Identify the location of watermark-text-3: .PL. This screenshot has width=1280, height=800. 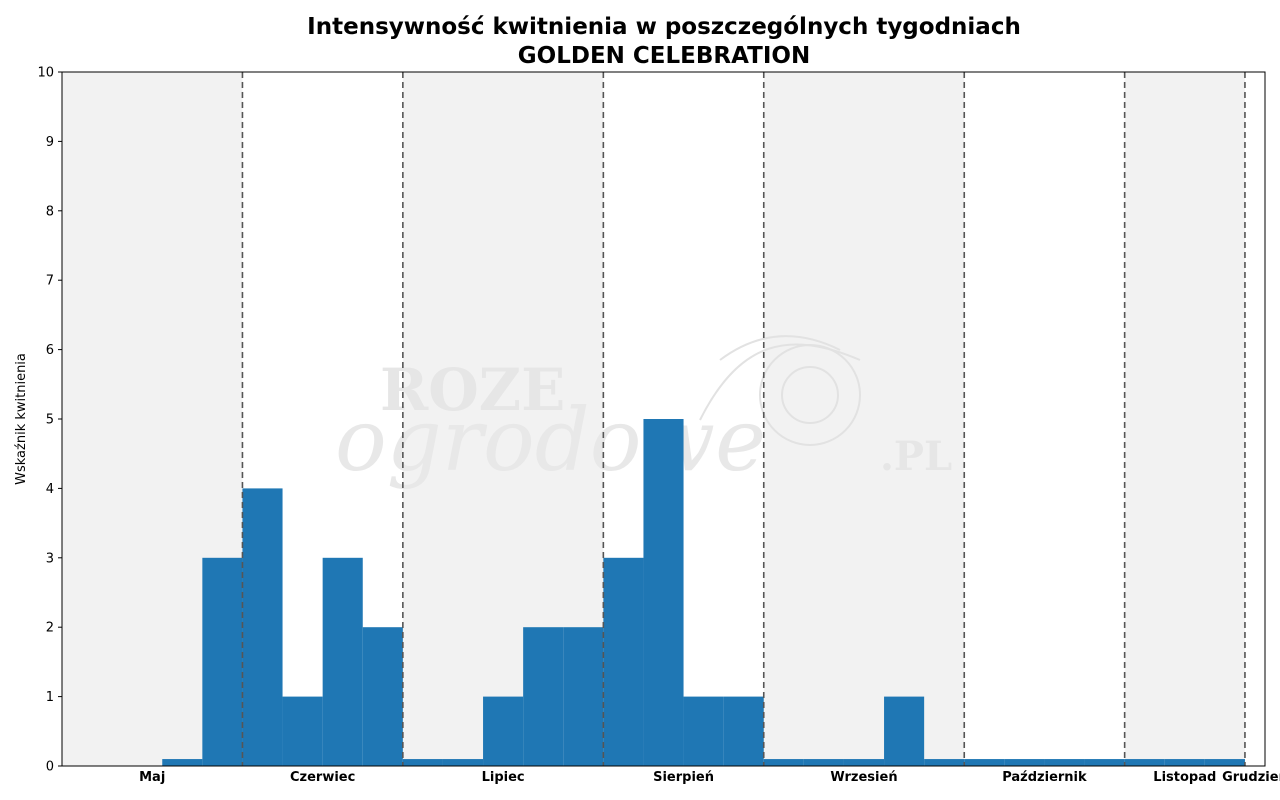
(916, 456).